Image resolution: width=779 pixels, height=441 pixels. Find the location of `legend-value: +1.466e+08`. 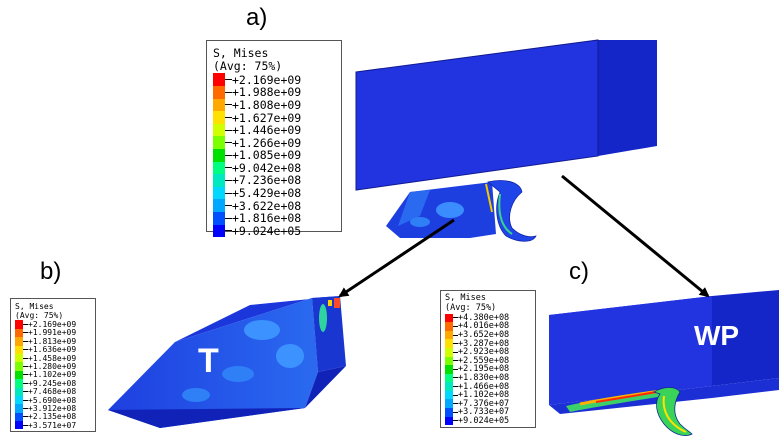

legend-value: +1.466e+08 is located at coordinates (484, 386).